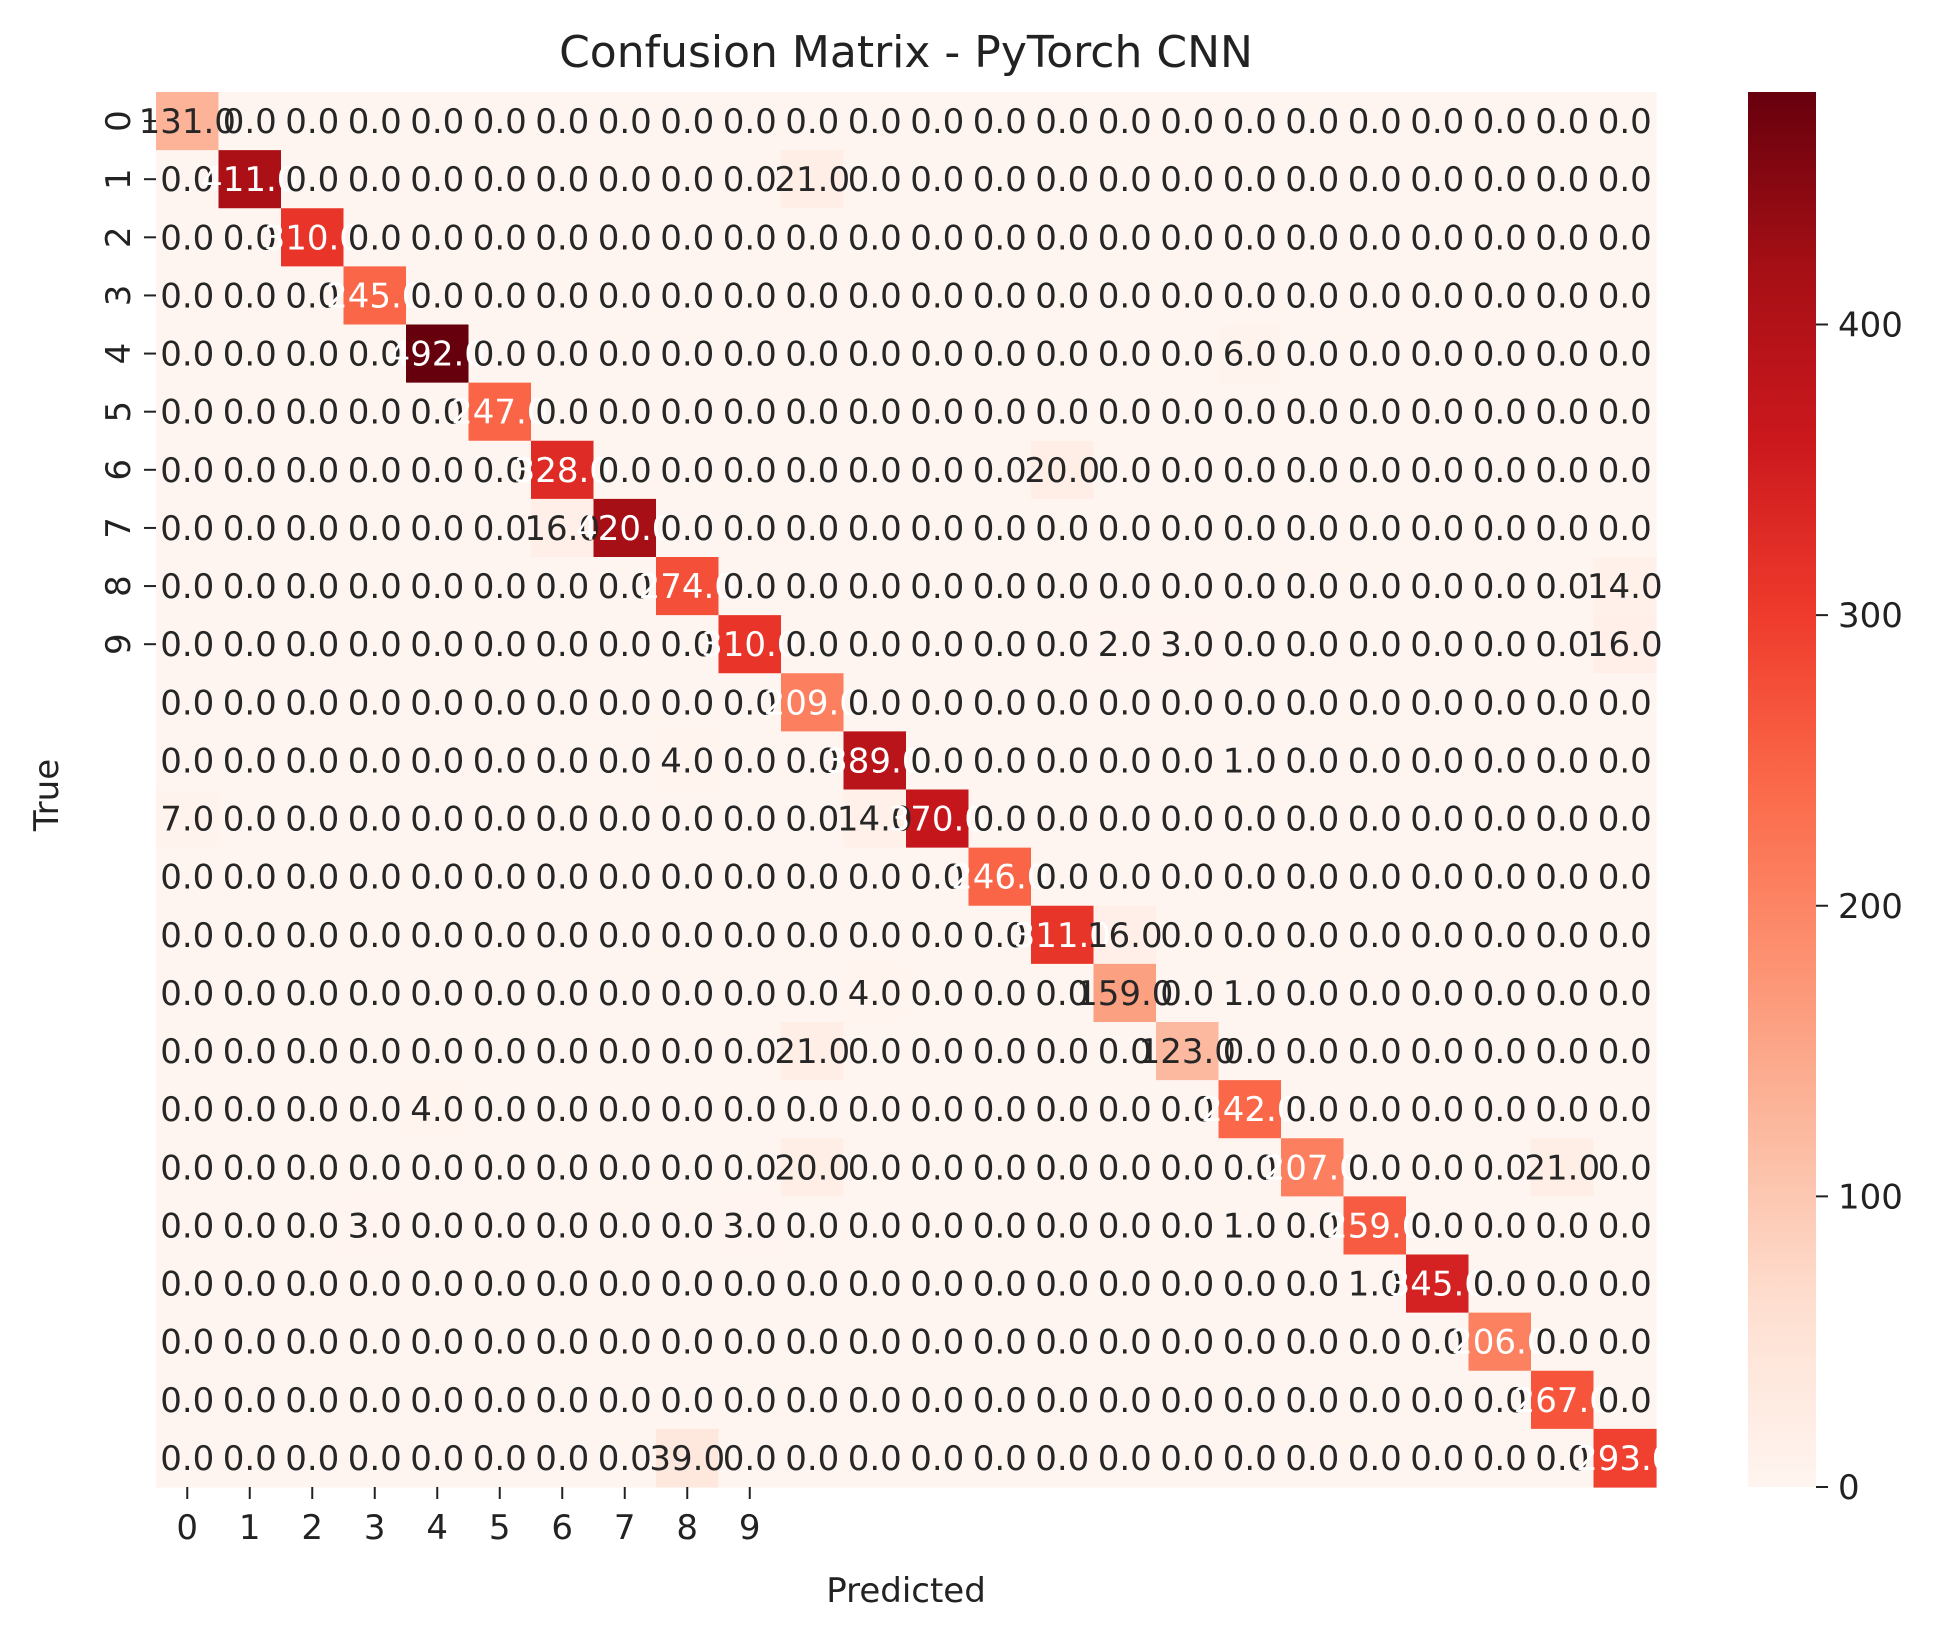 Image resolution: width=1944 pixels, height=1639 pixels. What do you see at coordinates (119, 644) in the screenshot?
I see `y-tick-label: 9` at bounding box center [119, 644].